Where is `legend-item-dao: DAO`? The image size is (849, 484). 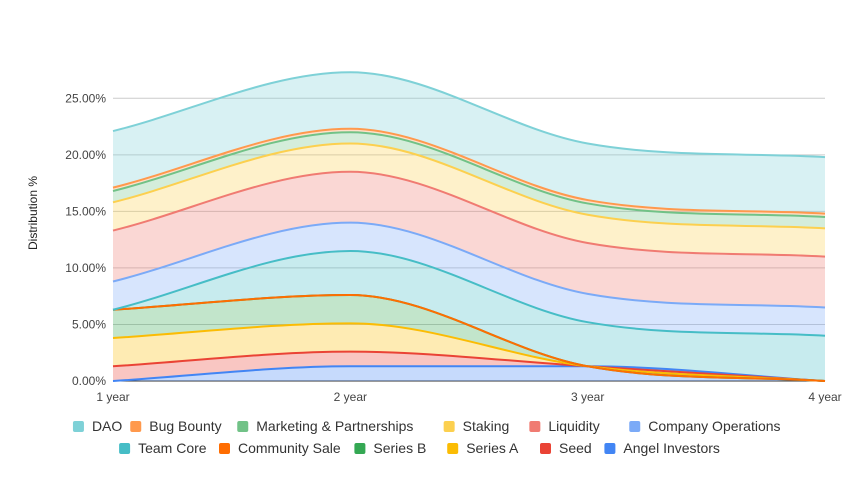 legend-item-dao: DAO is located at coordinates (97, 426).